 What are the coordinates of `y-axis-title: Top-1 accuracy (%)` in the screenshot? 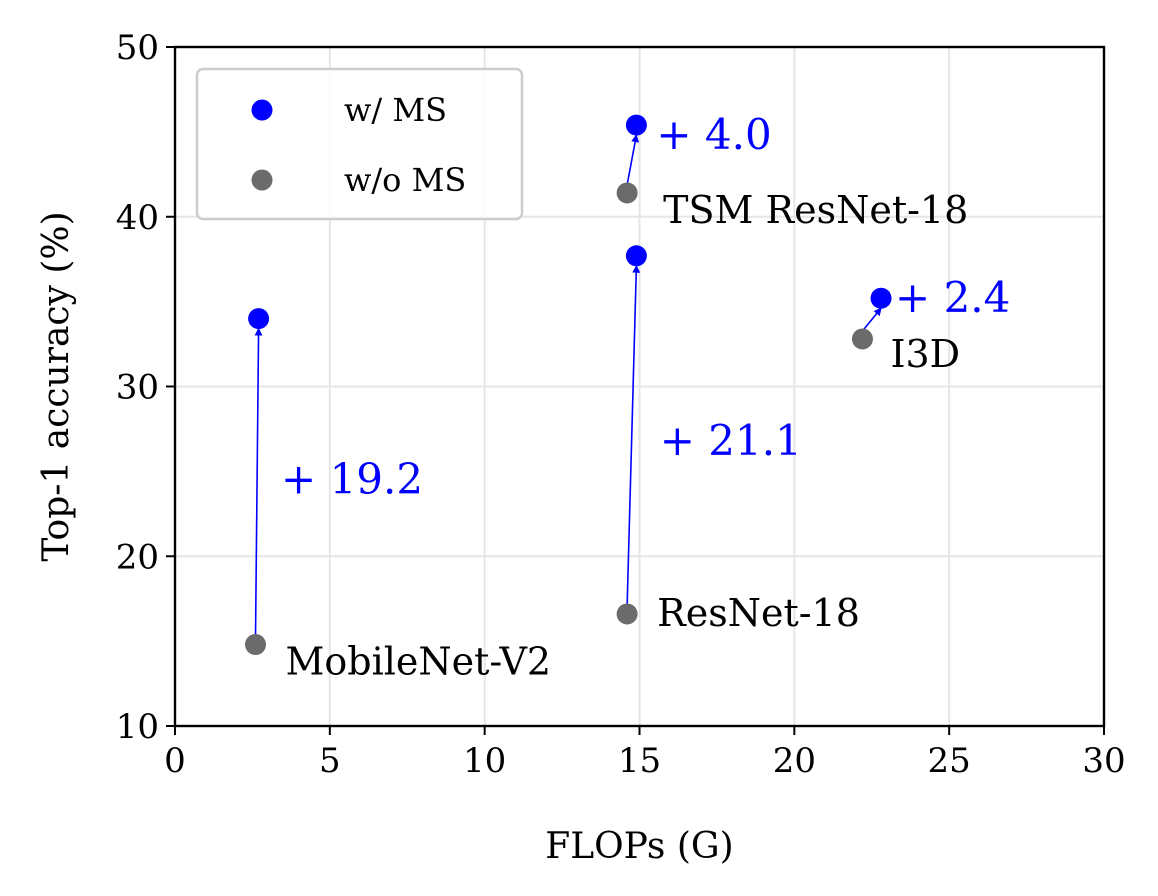 It's located at (56, 386).